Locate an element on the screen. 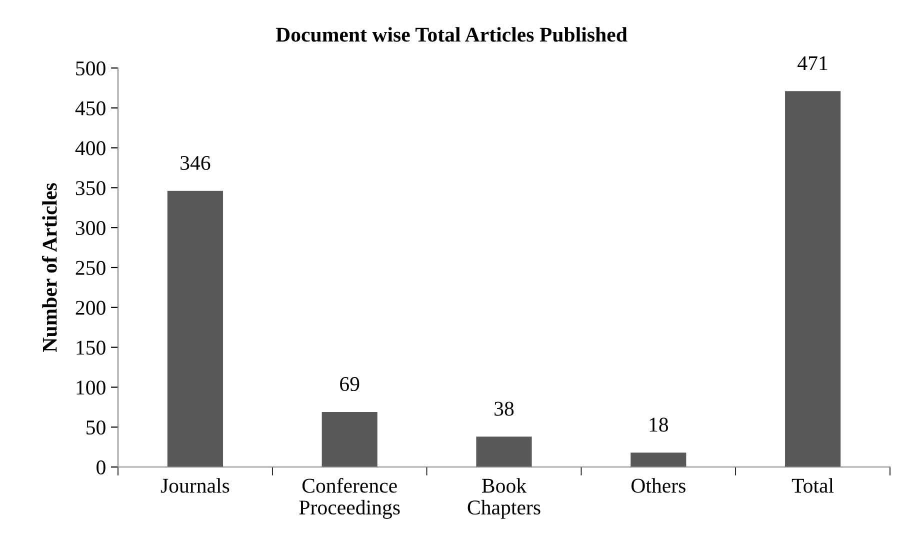 The height and width of the screenshot is (542, 903). data-label: 69 is located at coordinates (350, 384).